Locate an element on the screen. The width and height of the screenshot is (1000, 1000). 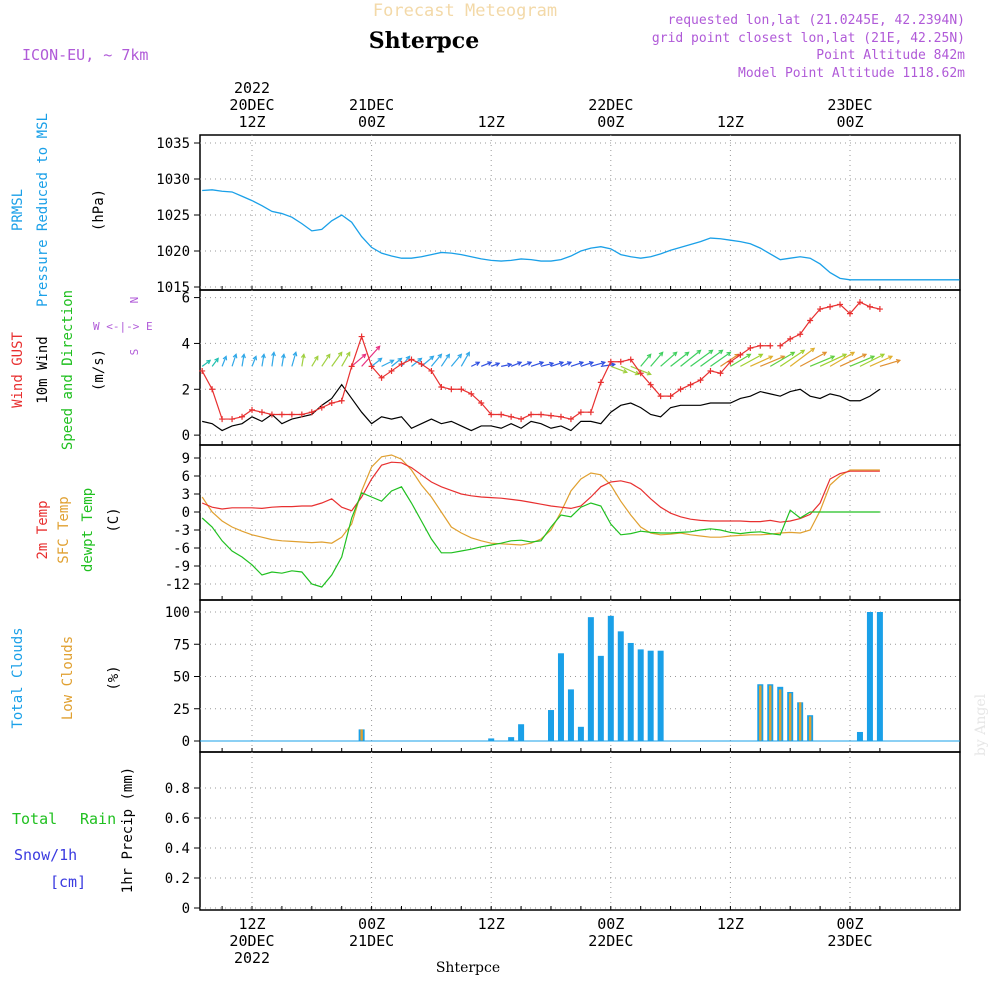
gust-label: Wind GUST is located at coordinates (18, 370).